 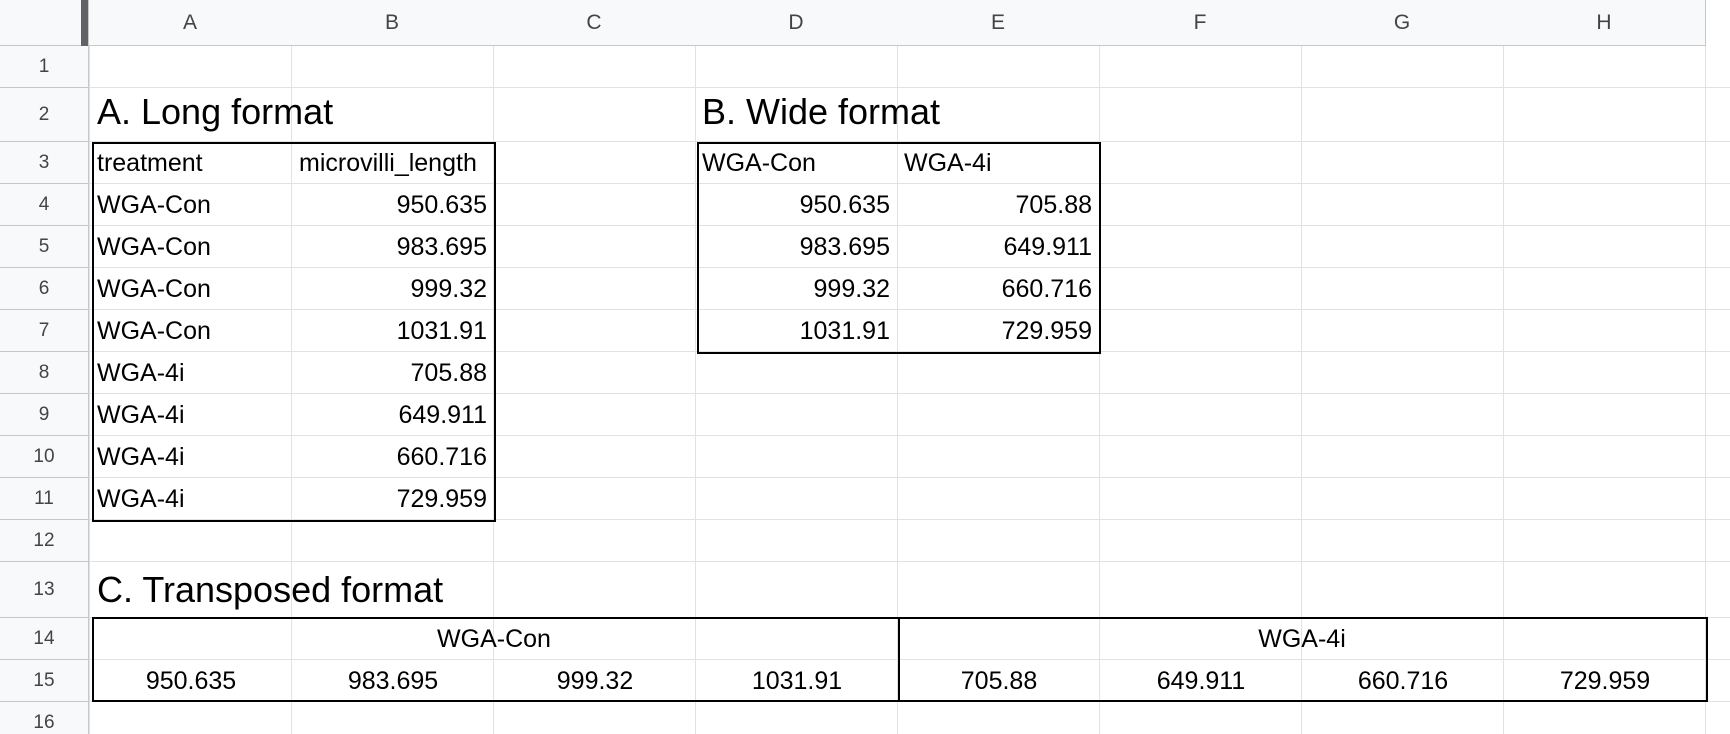 I want to click on wide-header-wga-con: WGA-Con, so click(x=759, y=162).